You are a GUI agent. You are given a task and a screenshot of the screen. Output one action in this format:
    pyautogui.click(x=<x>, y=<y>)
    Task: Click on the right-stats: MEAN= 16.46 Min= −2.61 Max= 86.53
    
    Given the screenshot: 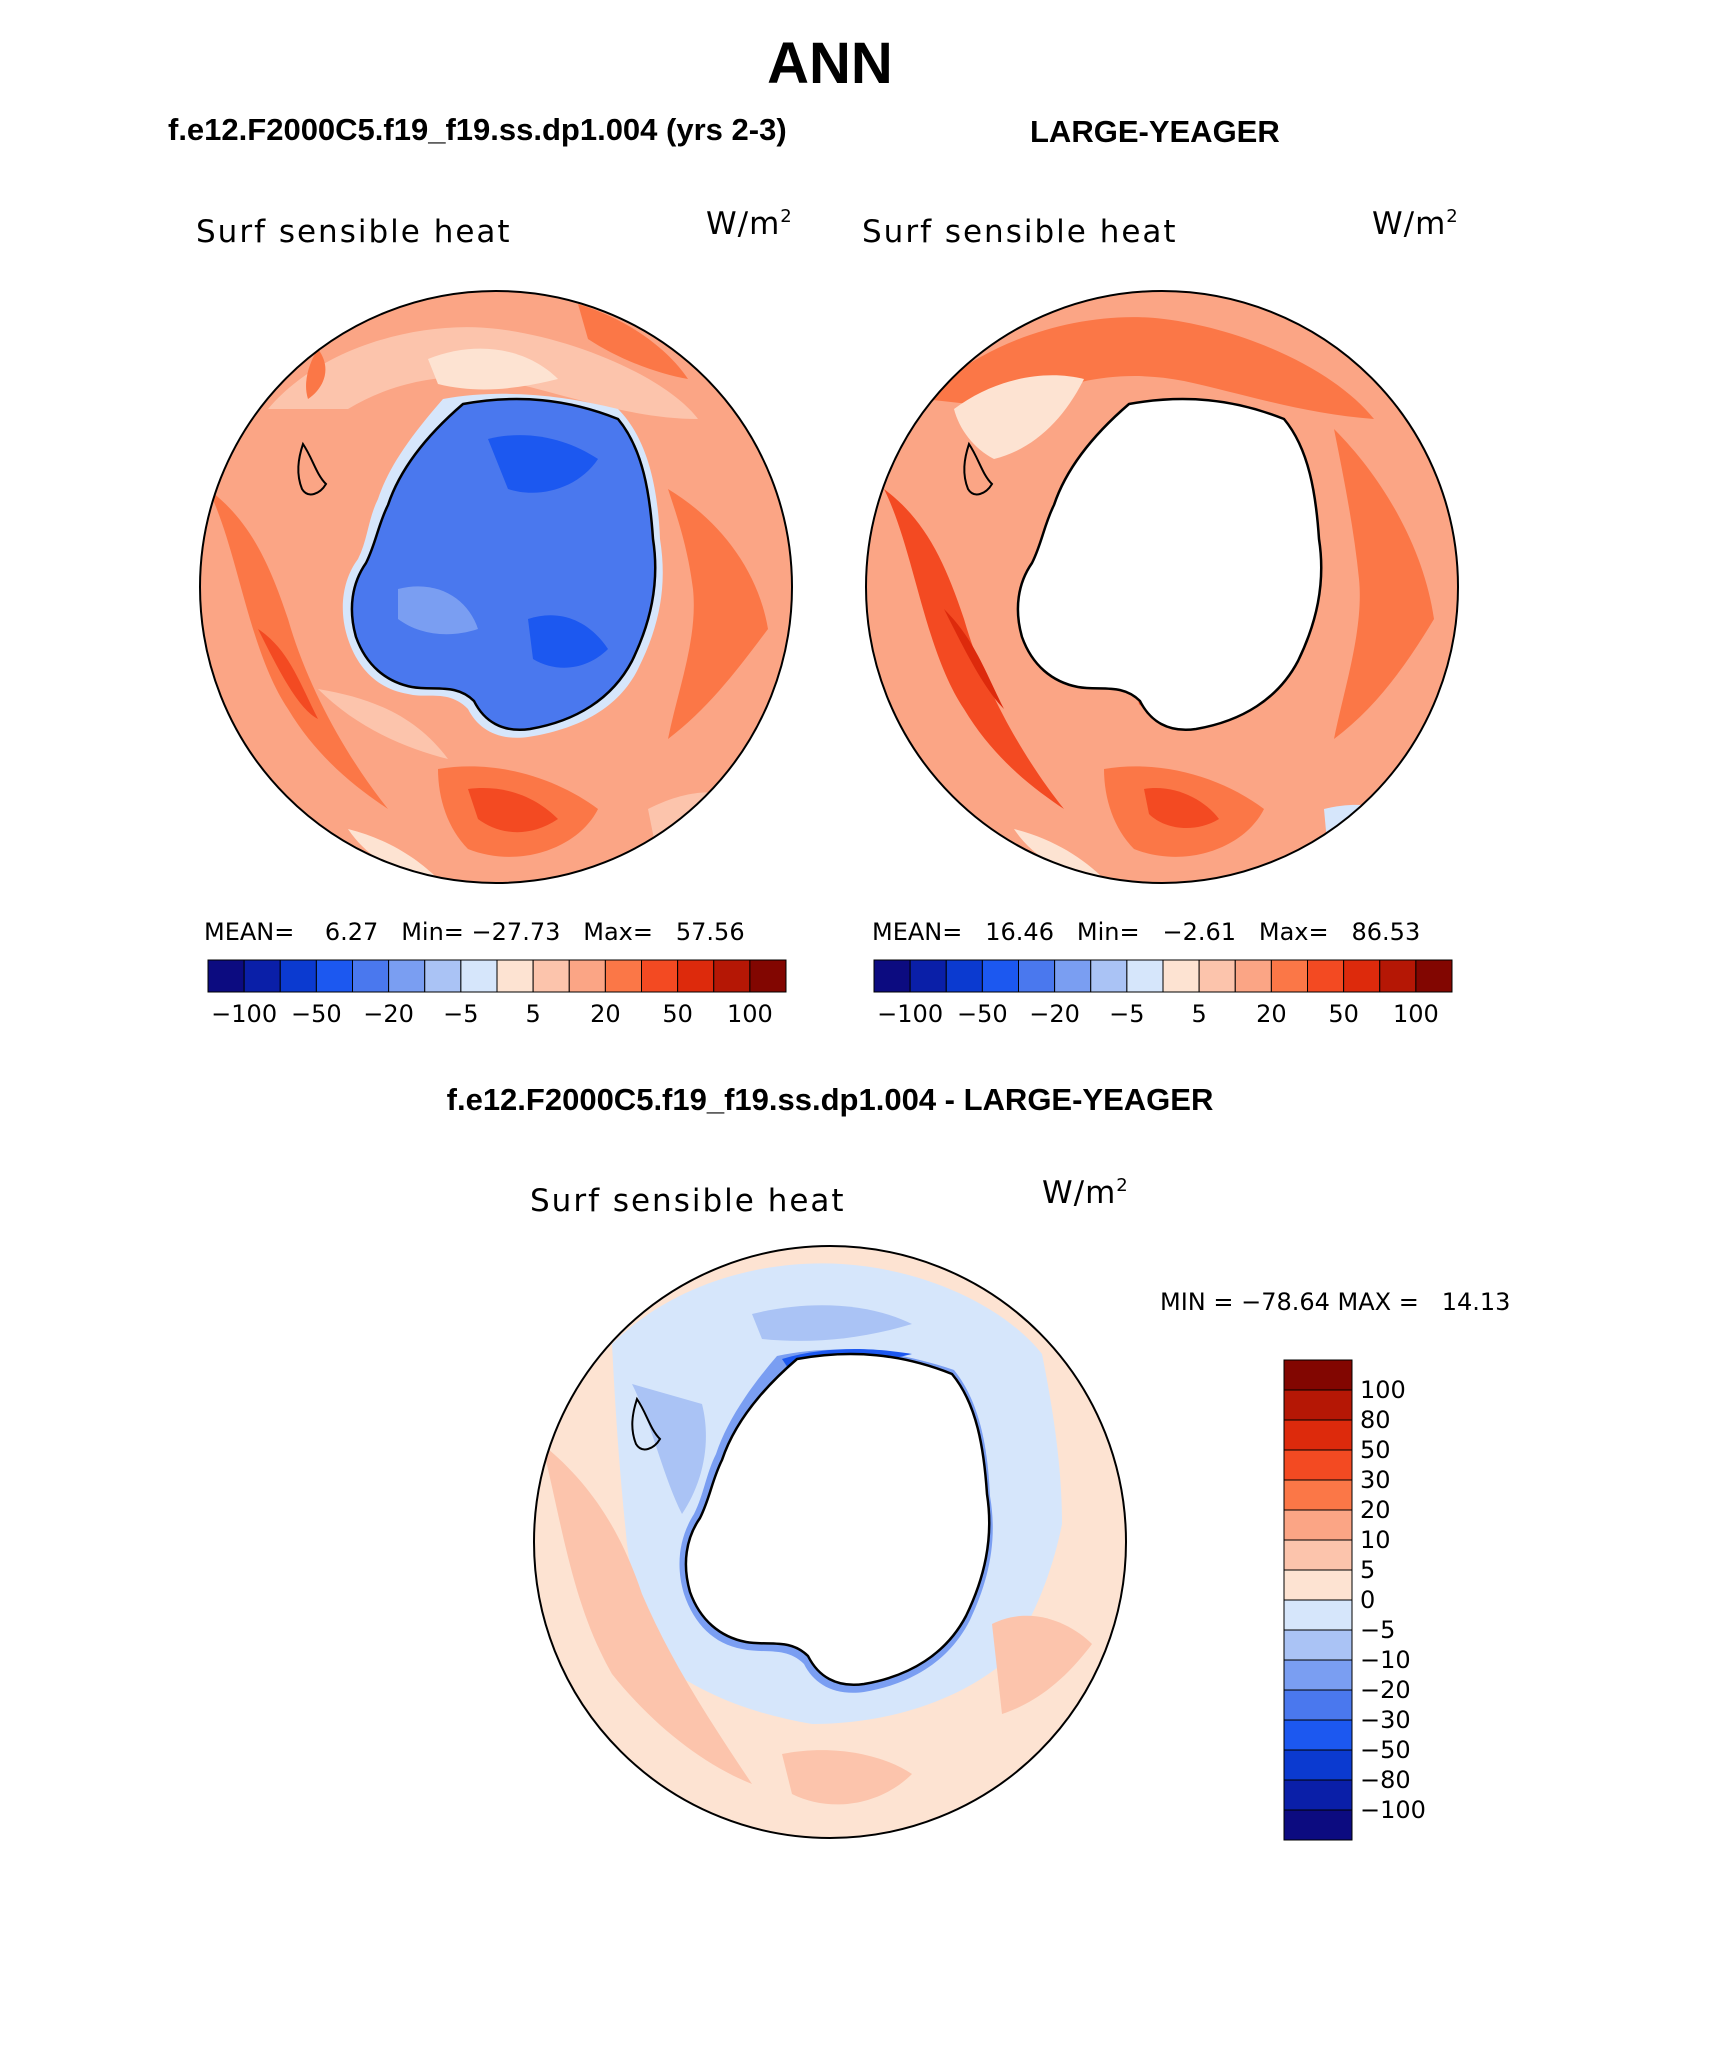 What is the action you would take?
    pyautogui.click(x=1146, y=932)
    